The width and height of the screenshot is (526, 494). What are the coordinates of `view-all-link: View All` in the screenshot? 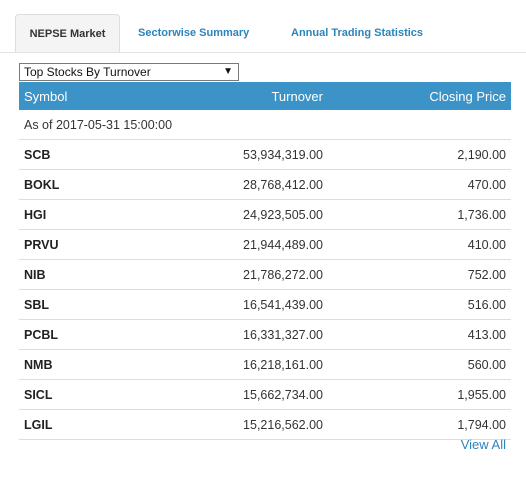 It's located at (483, 444).